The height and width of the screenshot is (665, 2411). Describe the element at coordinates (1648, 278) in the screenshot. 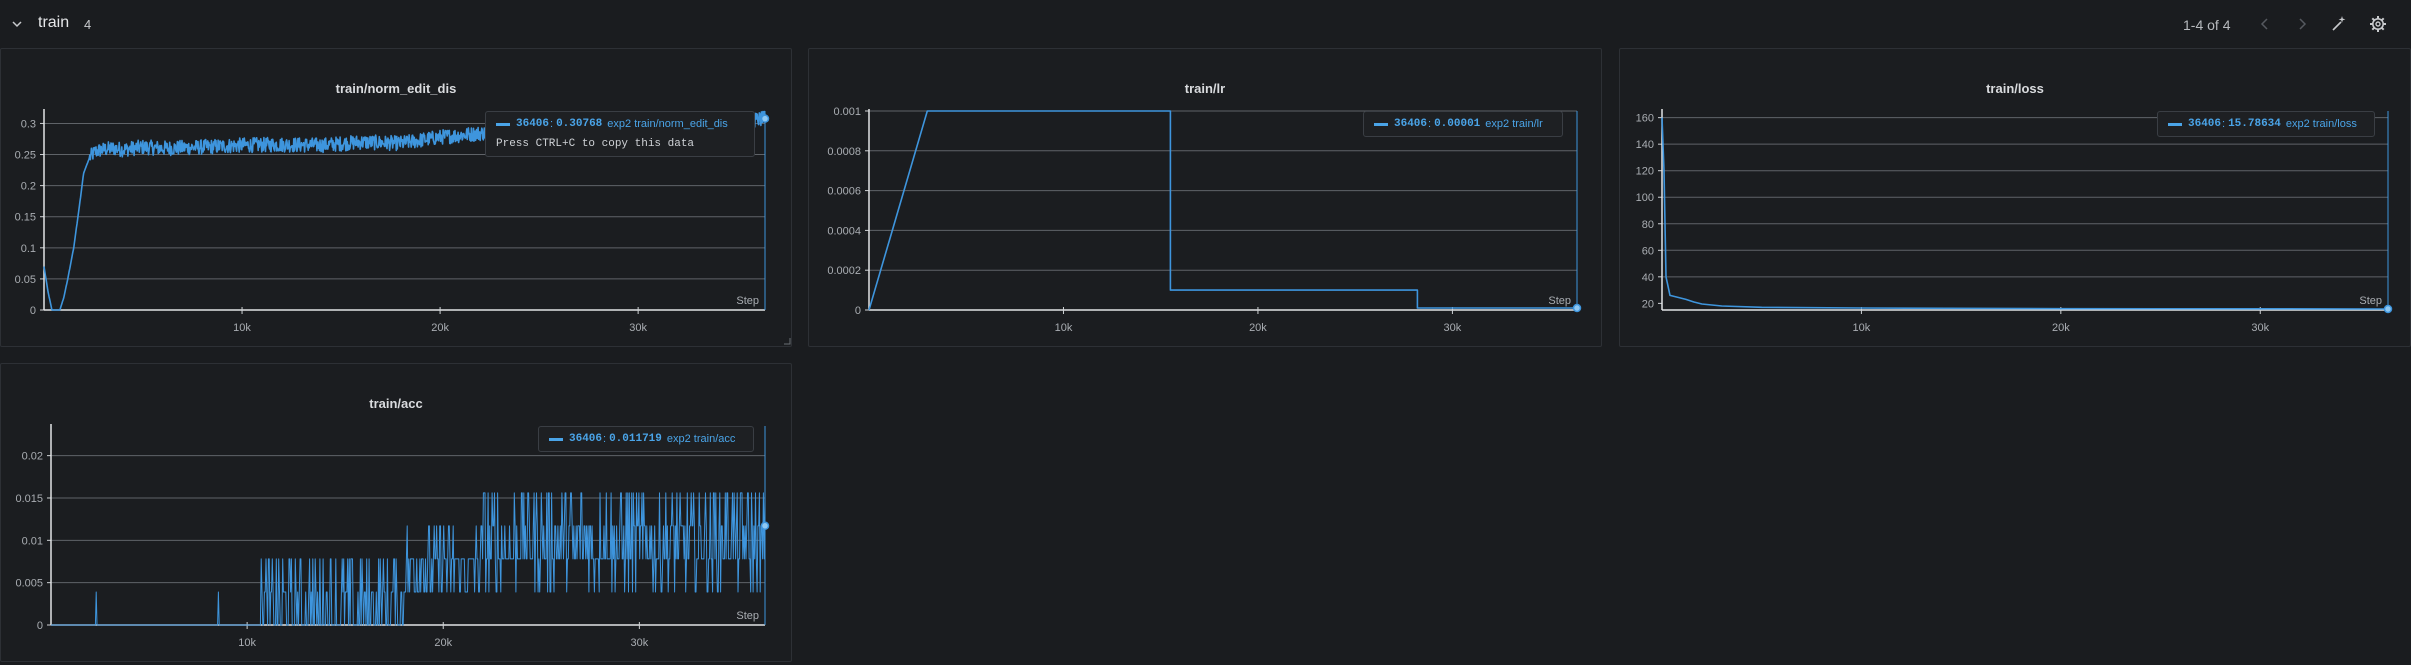

I see `y-tick-label: 40` at that location.